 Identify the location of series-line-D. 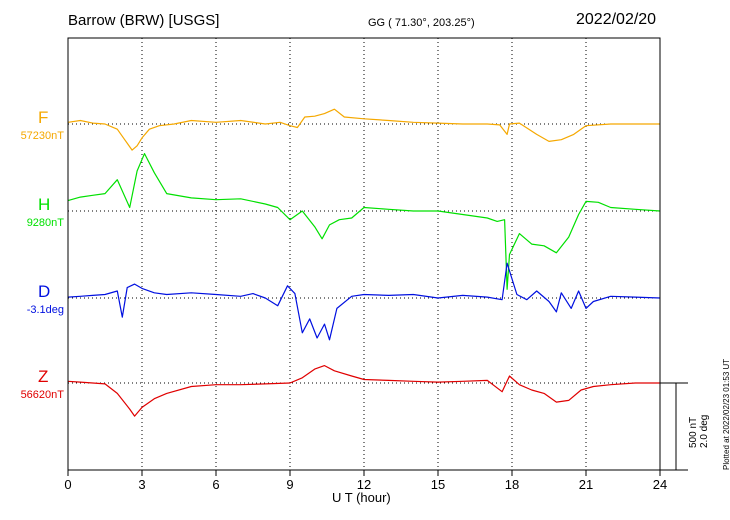
(364, 301).